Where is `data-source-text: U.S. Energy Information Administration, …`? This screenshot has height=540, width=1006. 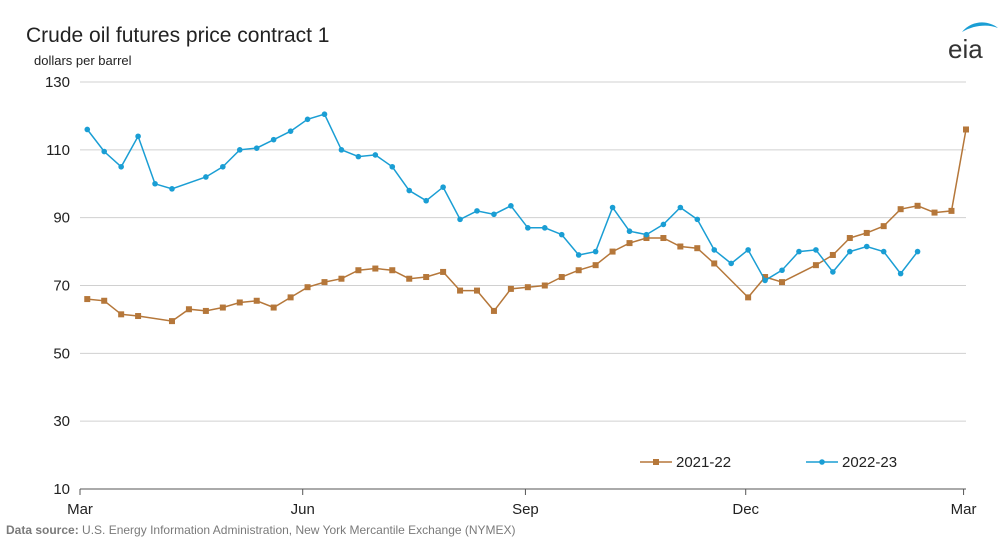
data-source-text: U.S. Energy Information Administration, … is located at coordinates (297, 530).